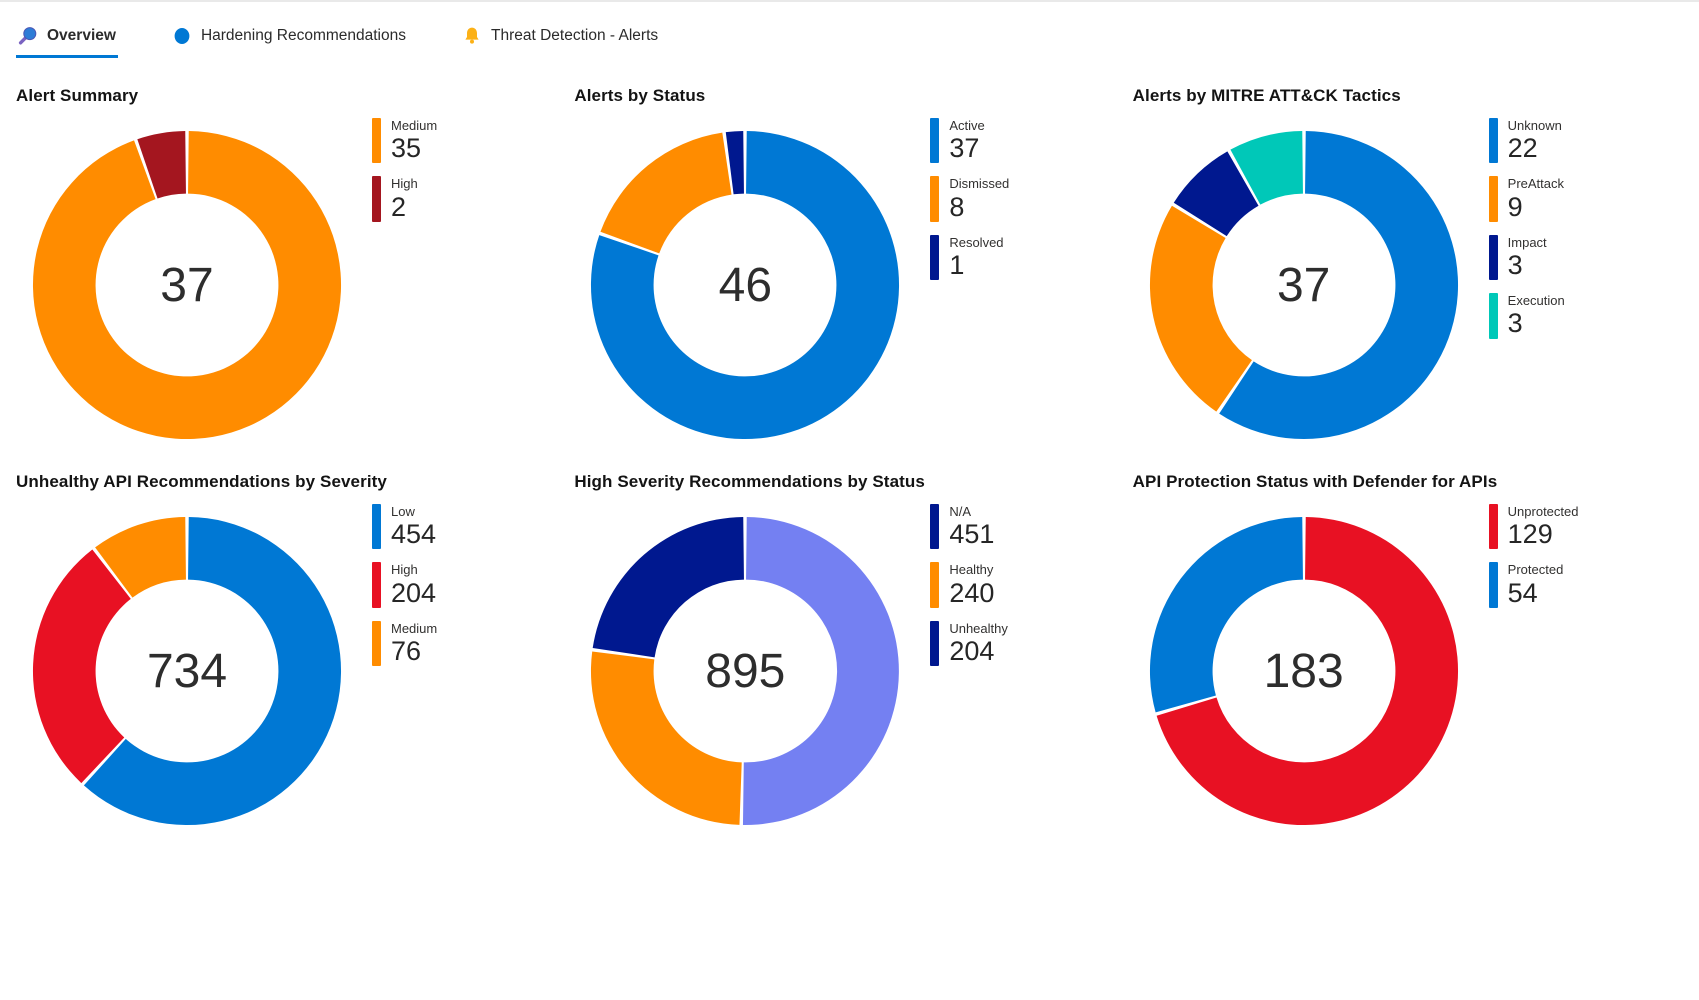  I want to click on legend-text: High 2, so click(404, 198).